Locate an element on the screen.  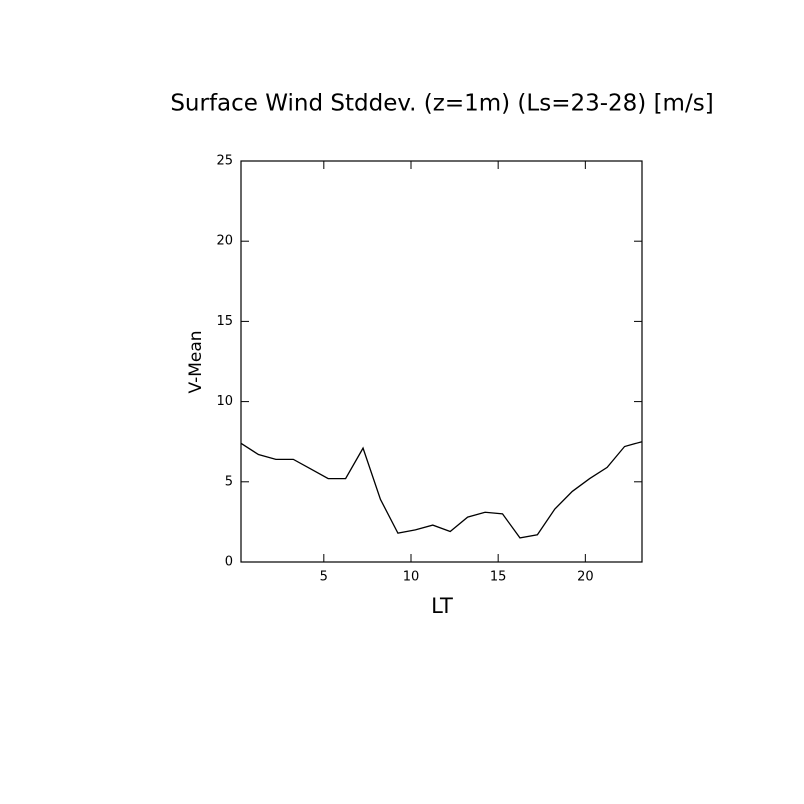
x-tick-label: 15 is located at coordinates (498, 577).